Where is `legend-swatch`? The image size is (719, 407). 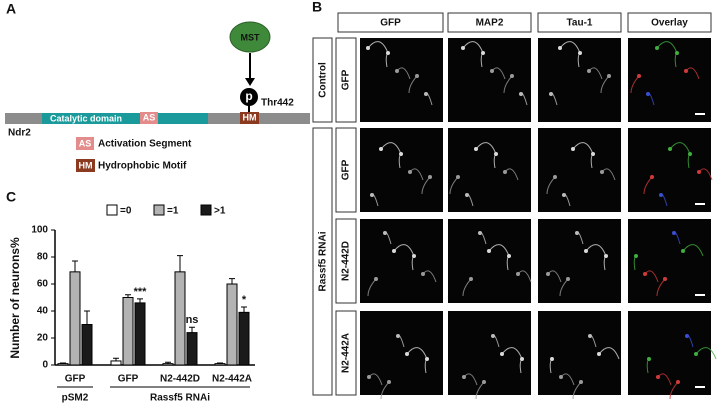
legend-swatch is located at coordinates (206, 210).